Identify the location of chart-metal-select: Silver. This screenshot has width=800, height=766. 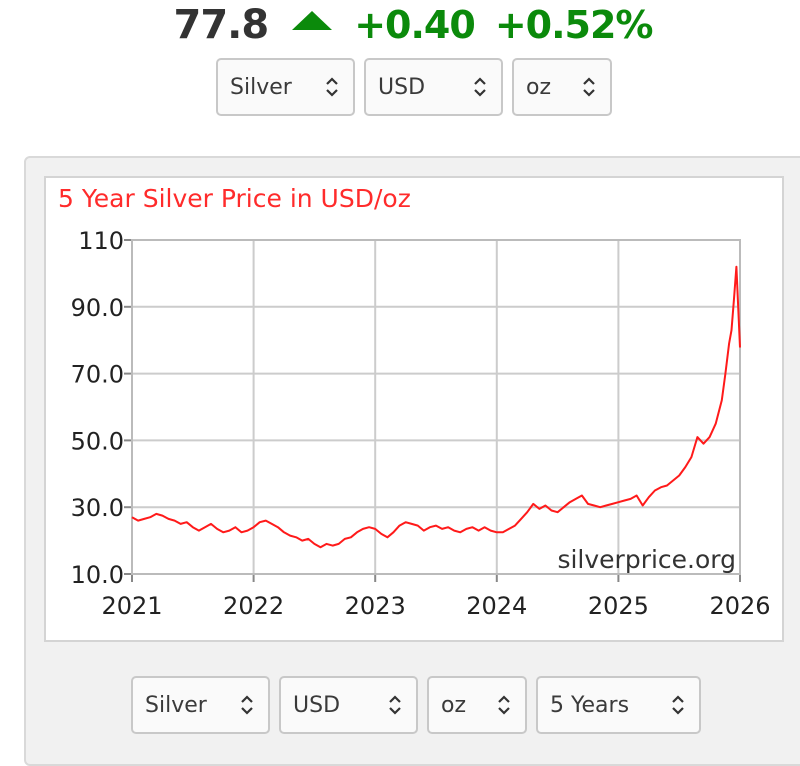
(200, 705).